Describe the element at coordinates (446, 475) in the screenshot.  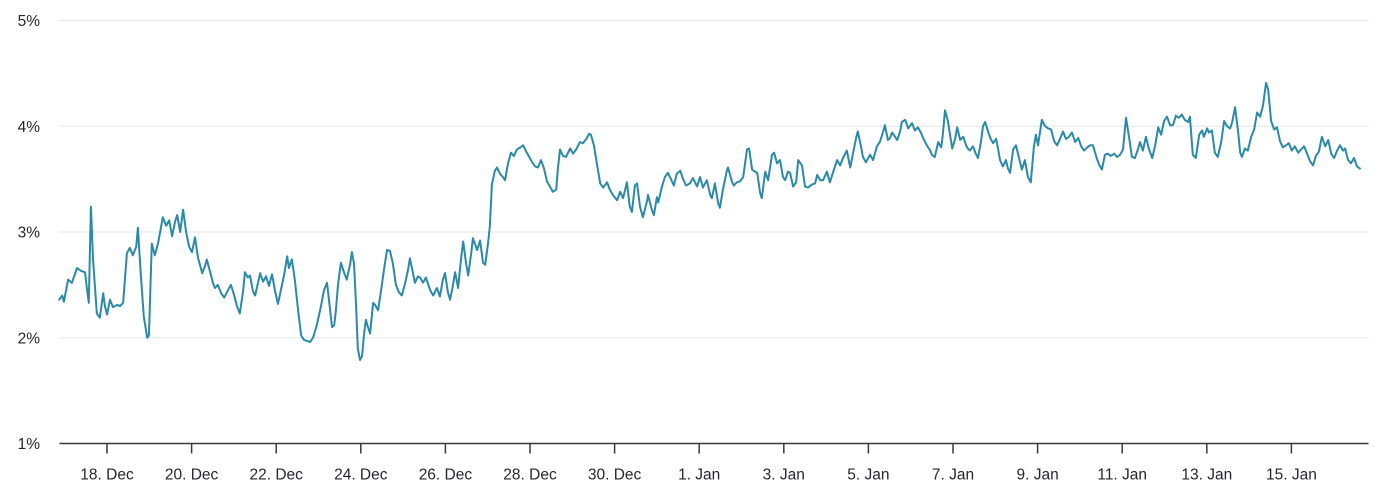
I see `x-axis-label: 26. Dec` at that location.